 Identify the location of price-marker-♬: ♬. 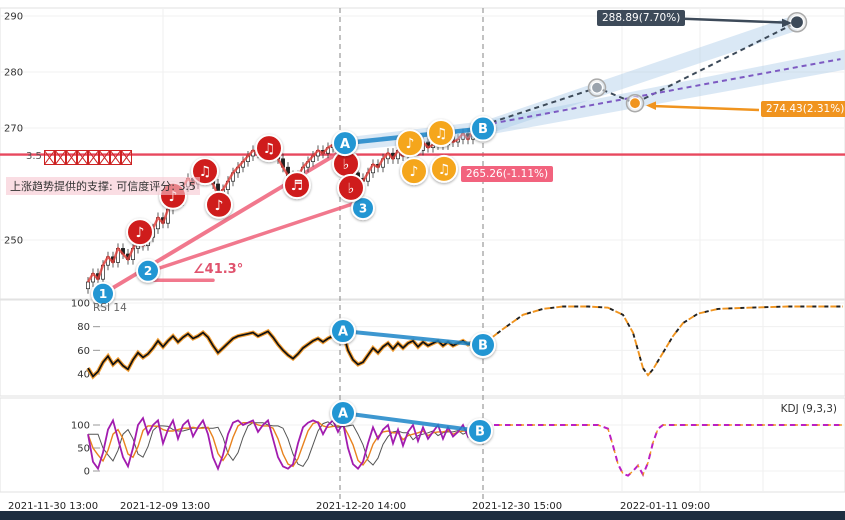
(297, 185).